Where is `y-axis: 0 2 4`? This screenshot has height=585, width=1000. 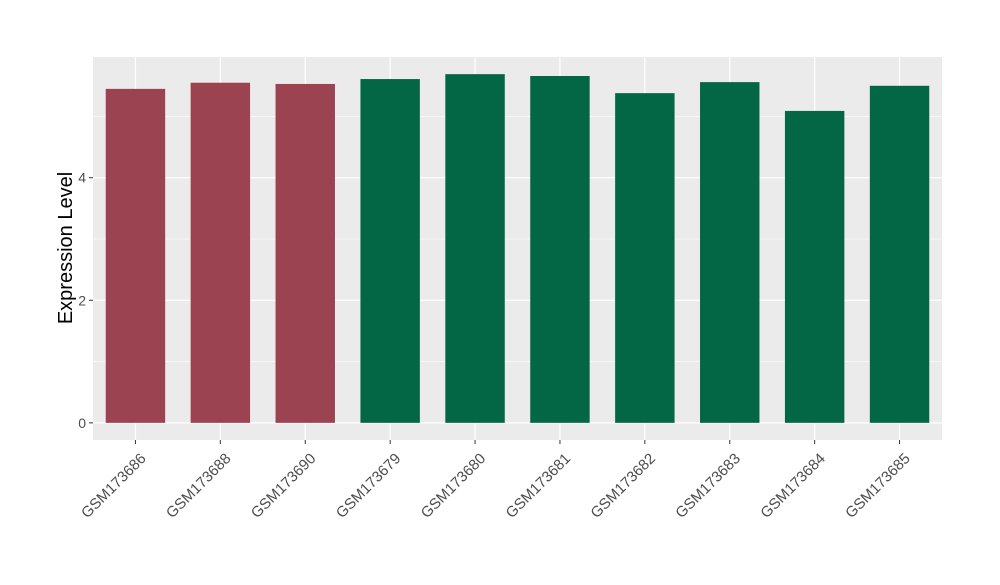
y-axis: 0 2 4 is located at coordinates (85, 300).